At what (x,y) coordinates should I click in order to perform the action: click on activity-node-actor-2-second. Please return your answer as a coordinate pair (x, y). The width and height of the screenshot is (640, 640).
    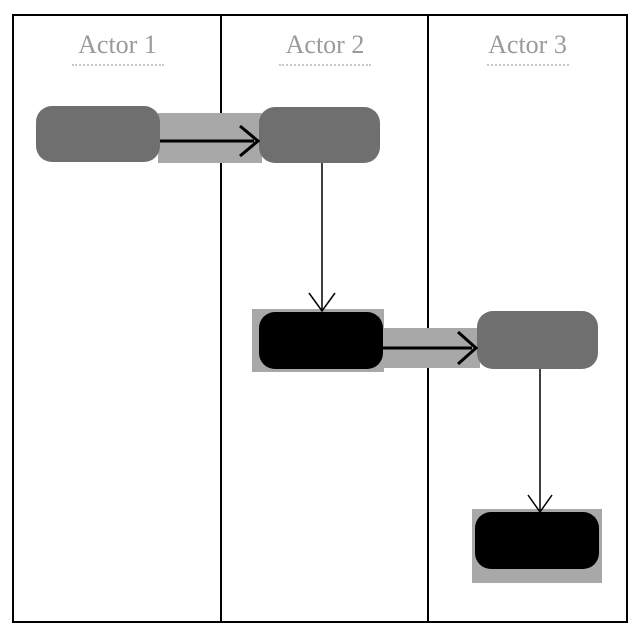
    Looking at the image, I should click on (321, 340).